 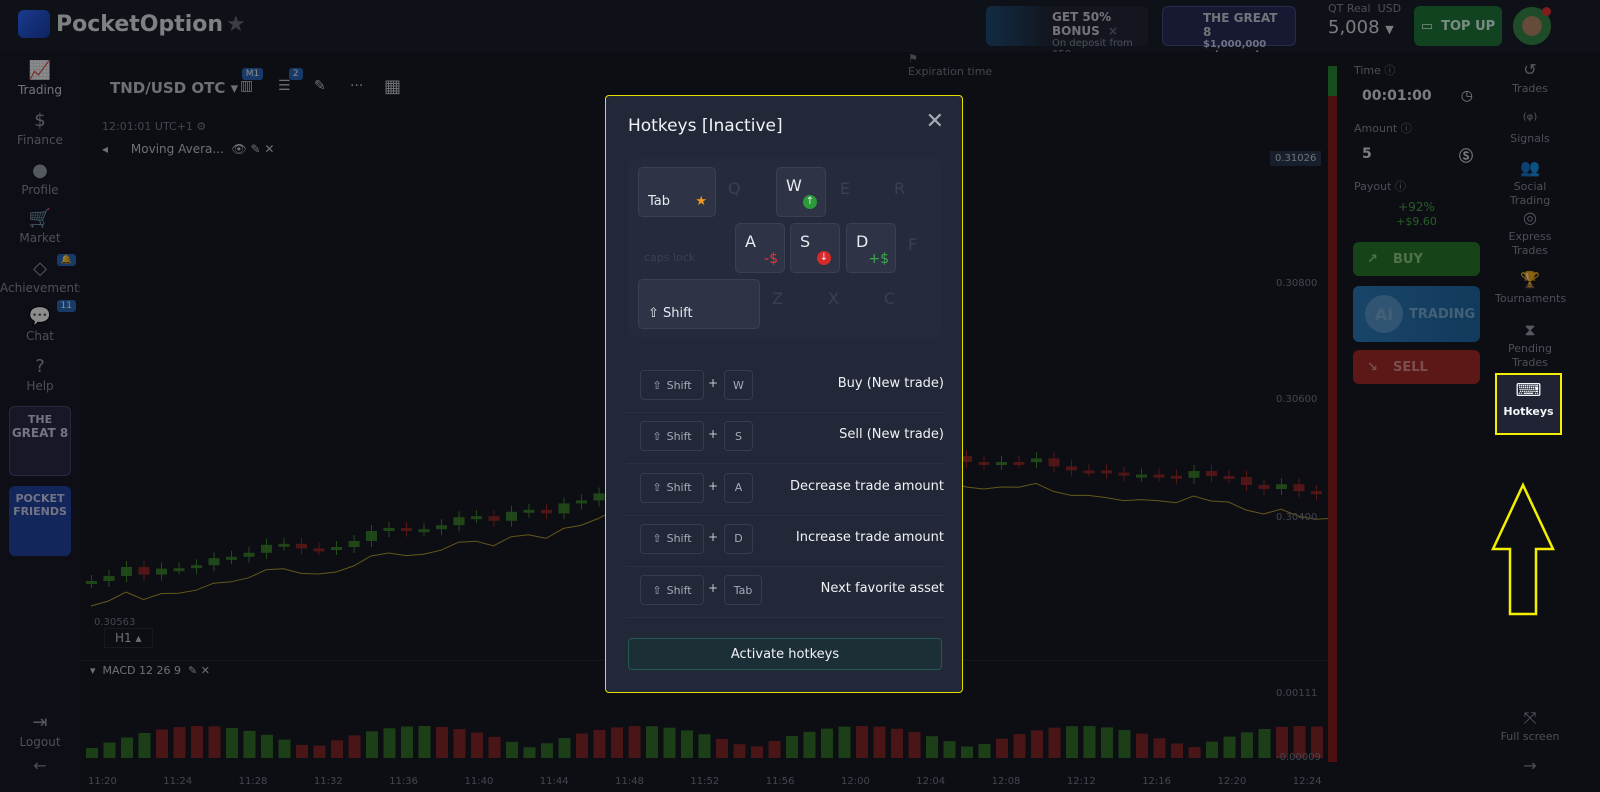 What do you see at coordinates (320, 86) in the screenshot?
I see `drawing-brush-icon: ✎` at bounding box center [320, 86].